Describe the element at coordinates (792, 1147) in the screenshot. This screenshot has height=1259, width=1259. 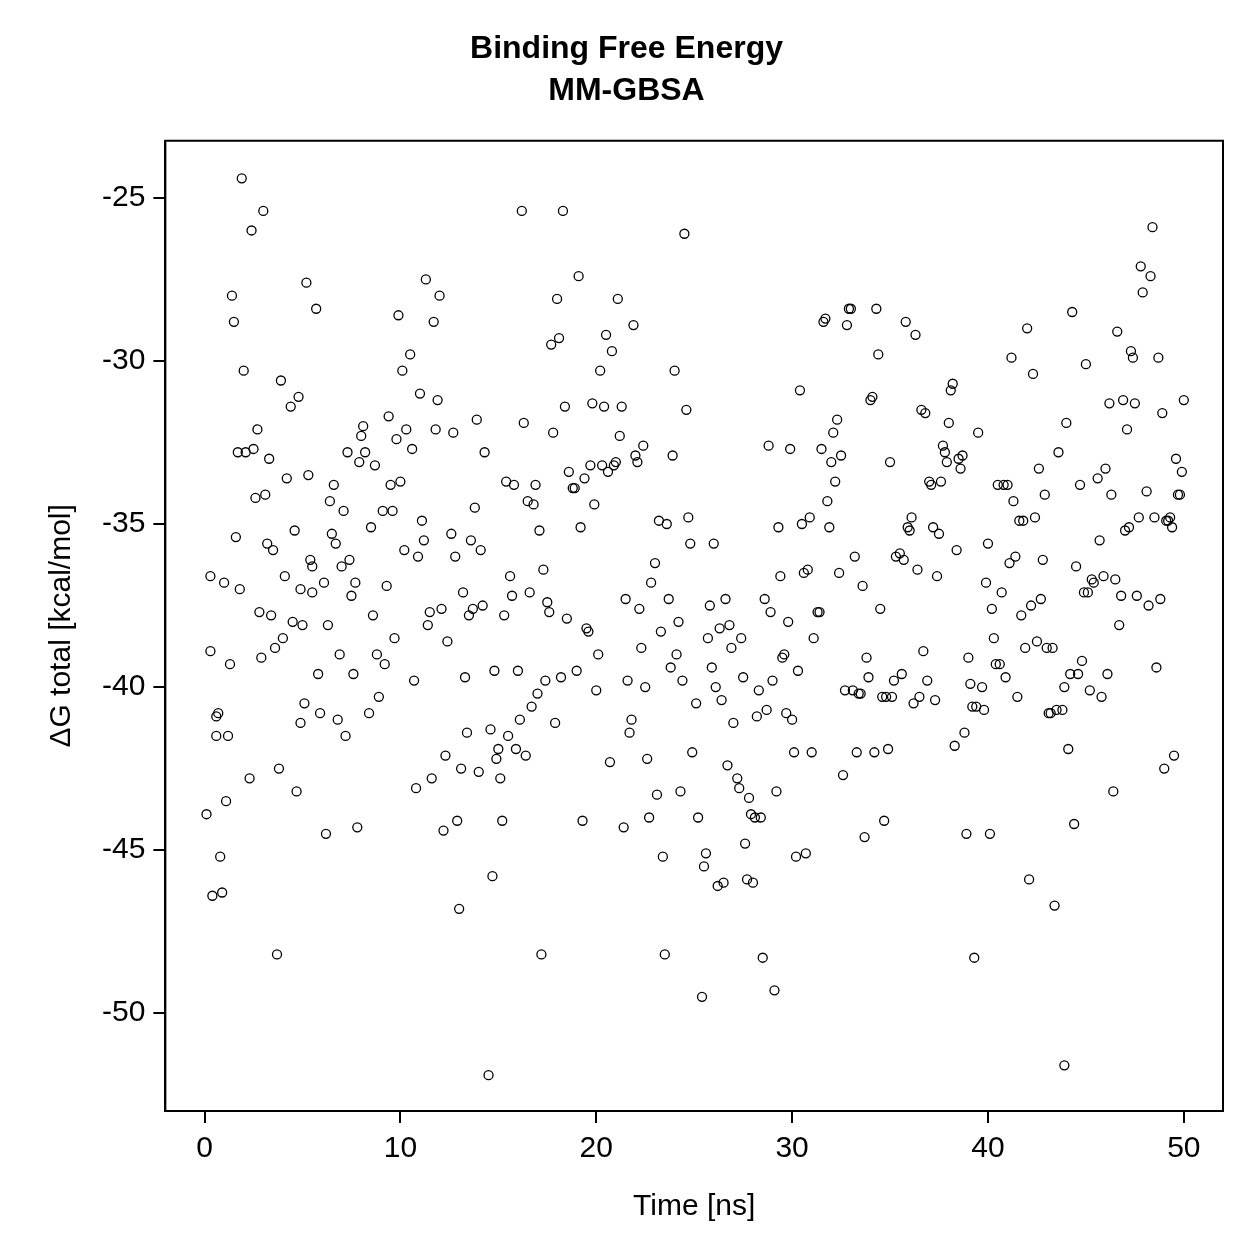
I see `x-tick-label: 30` at that location.